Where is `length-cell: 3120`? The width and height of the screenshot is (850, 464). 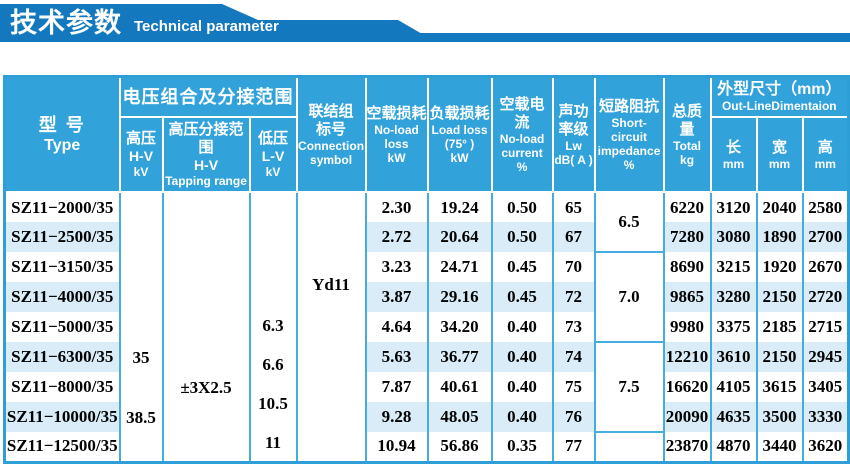
length-cell: 3120 is located at coordinates (733, 207).